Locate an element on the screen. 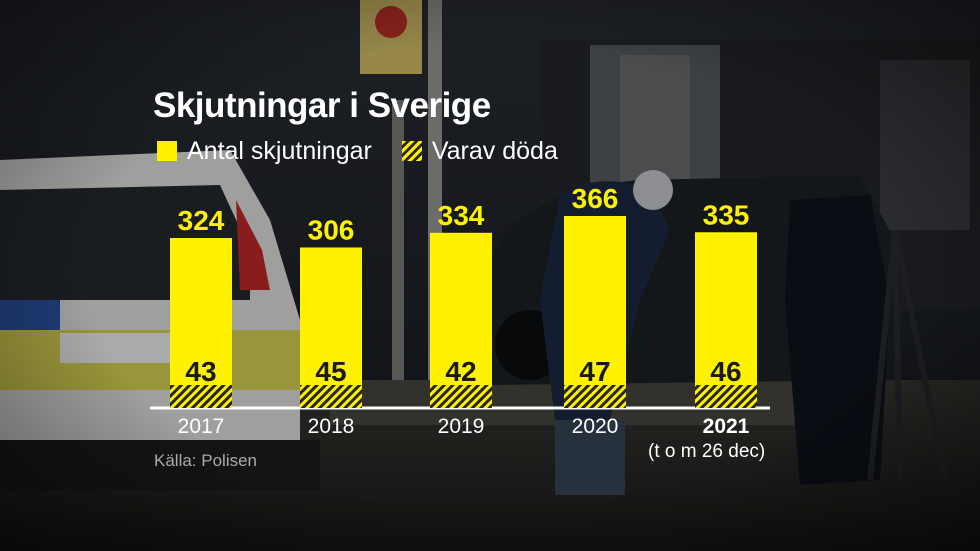 This screenshot has height=551, width=980. hatched-bar-2021 is located at coordinates (726, 396).